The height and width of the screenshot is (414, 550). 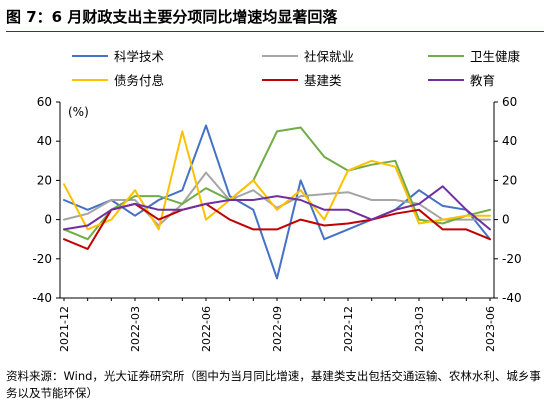 I want to click on left-y-tick-label: 20, so click(x=44, y=180).